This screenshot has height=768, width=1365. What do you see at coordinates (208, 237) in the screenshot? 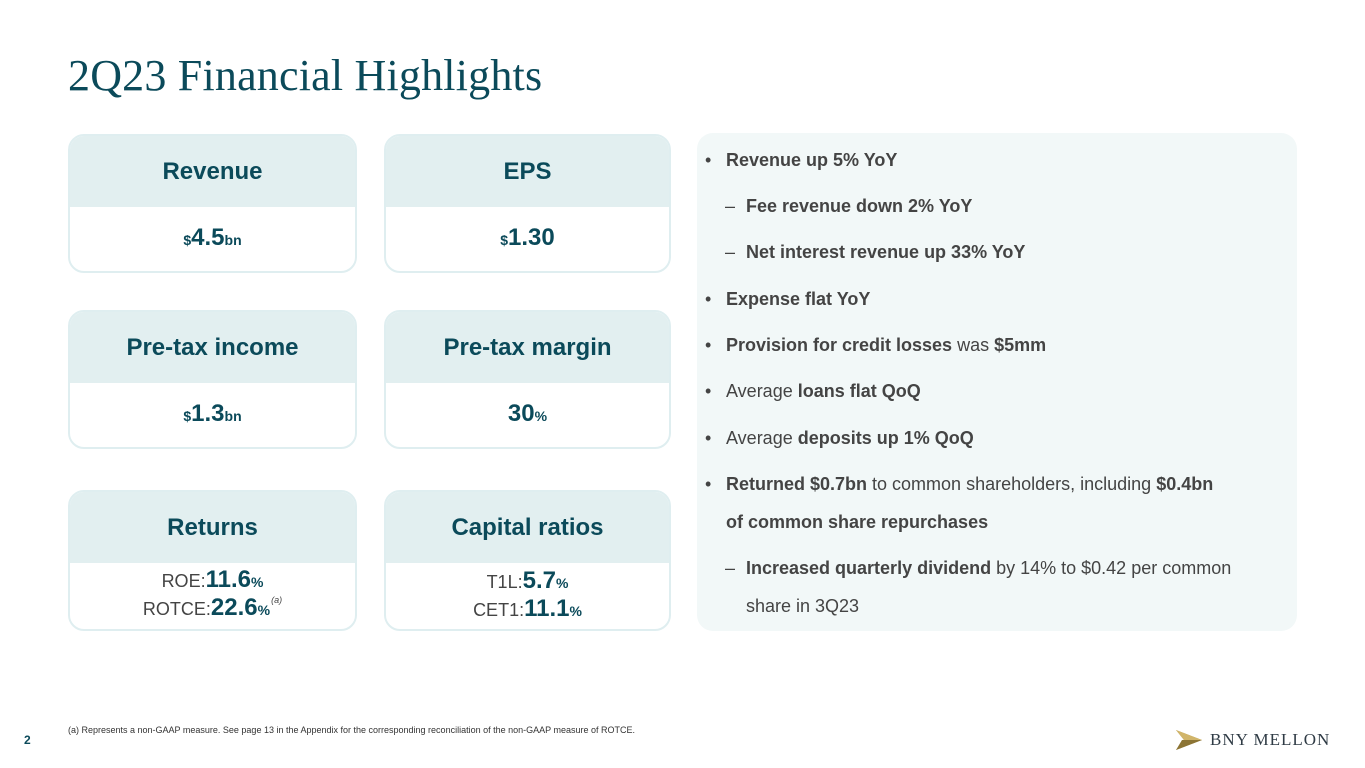
I see `revenue-value: 4.5` at bounding box center [208, 237].